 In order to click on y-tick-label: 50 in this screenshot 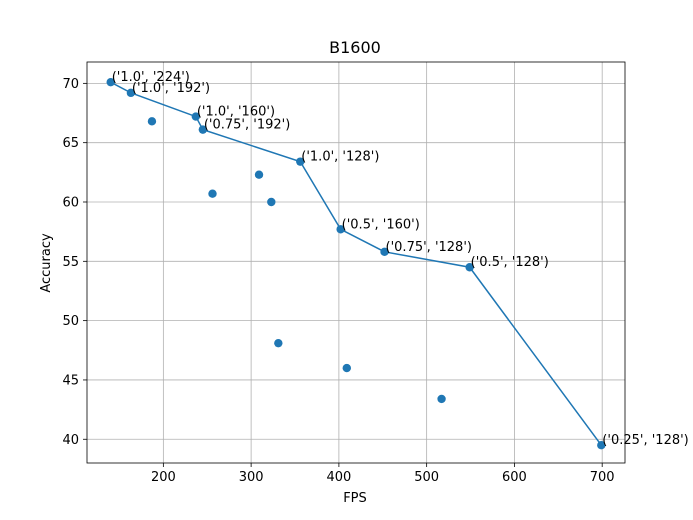, I will do `click(70, 321)`.